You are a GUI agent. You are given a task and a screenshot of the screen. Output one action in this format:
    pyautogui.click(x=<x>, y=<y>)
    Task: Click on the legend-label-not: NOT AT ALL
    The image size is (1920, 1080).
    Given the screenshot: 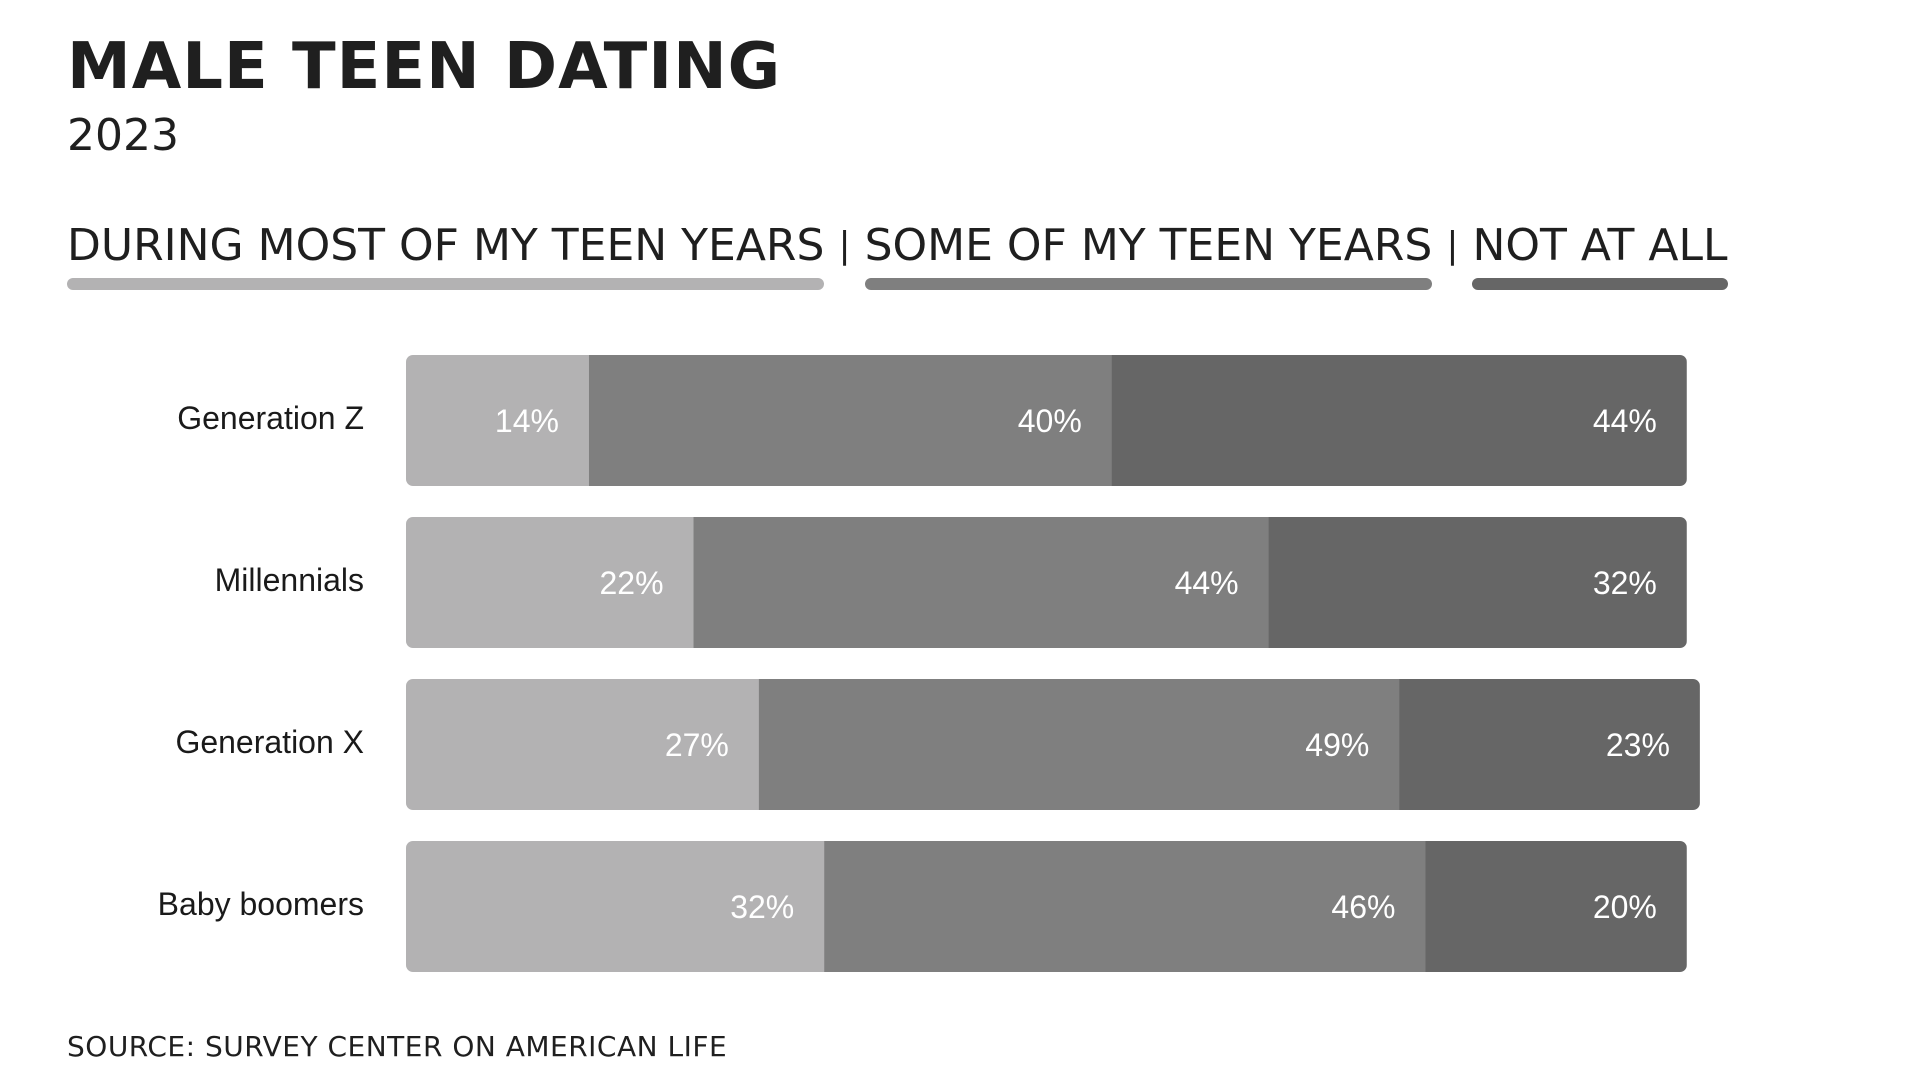 What is the action you would take?
    pyautogui.click(x=1600, y=245)
    